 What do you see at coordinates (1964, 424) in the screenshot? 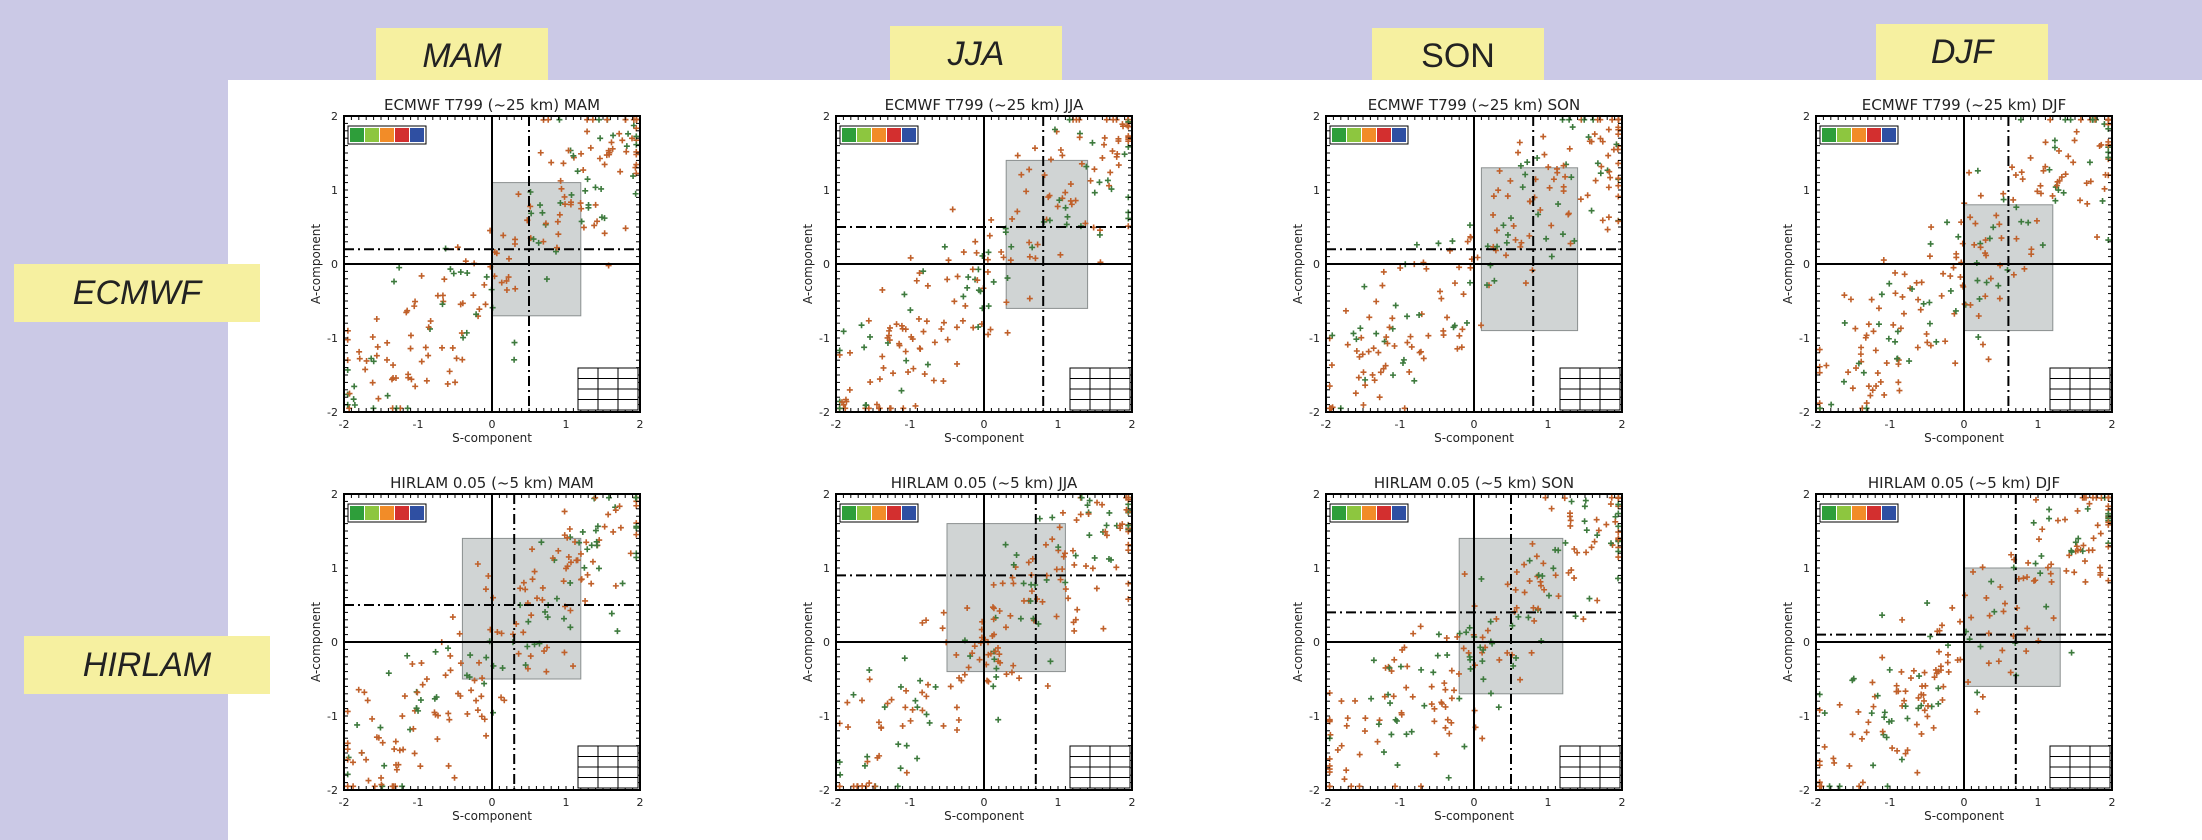
I see `x-tick-label: 0` at bounding box center [1964, 424].